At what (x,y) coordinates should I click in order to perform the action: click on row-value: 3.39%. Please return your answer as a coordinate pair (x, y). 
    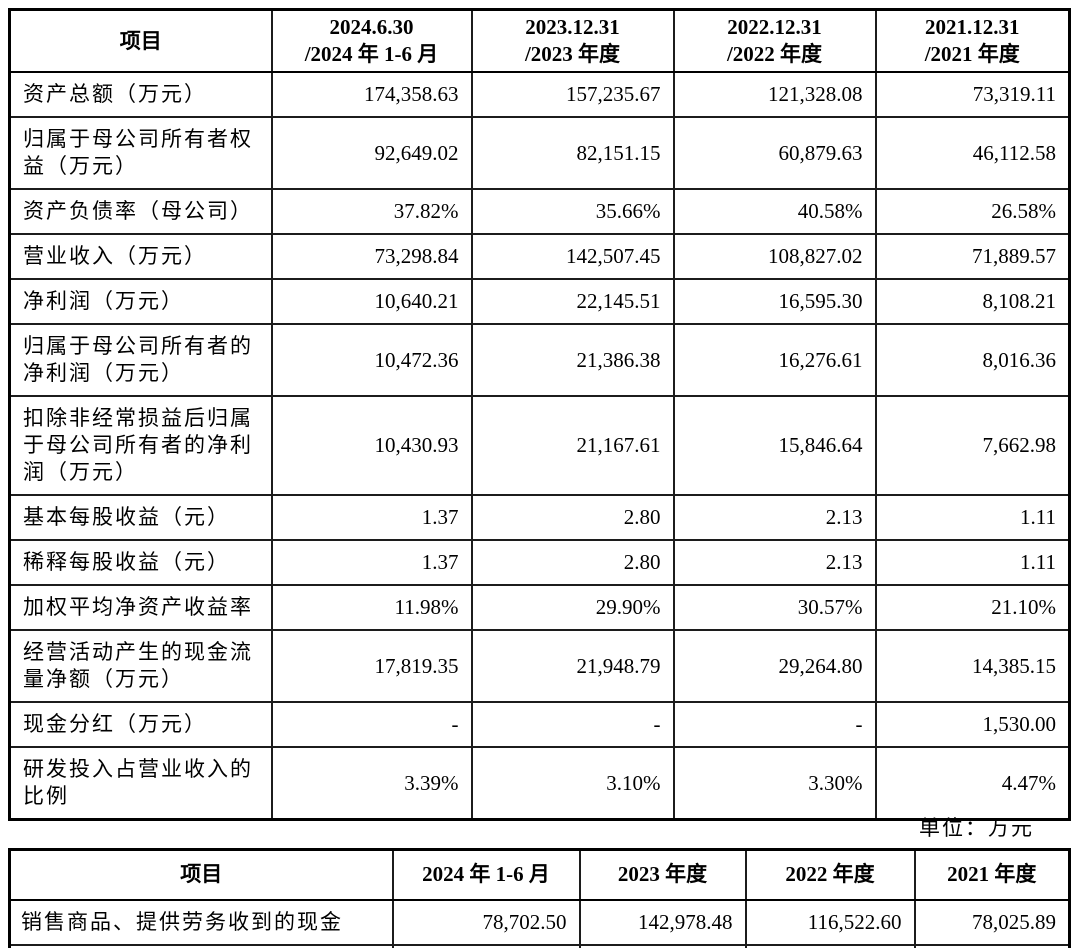
    Looking at the image, I should click on (371, 783).